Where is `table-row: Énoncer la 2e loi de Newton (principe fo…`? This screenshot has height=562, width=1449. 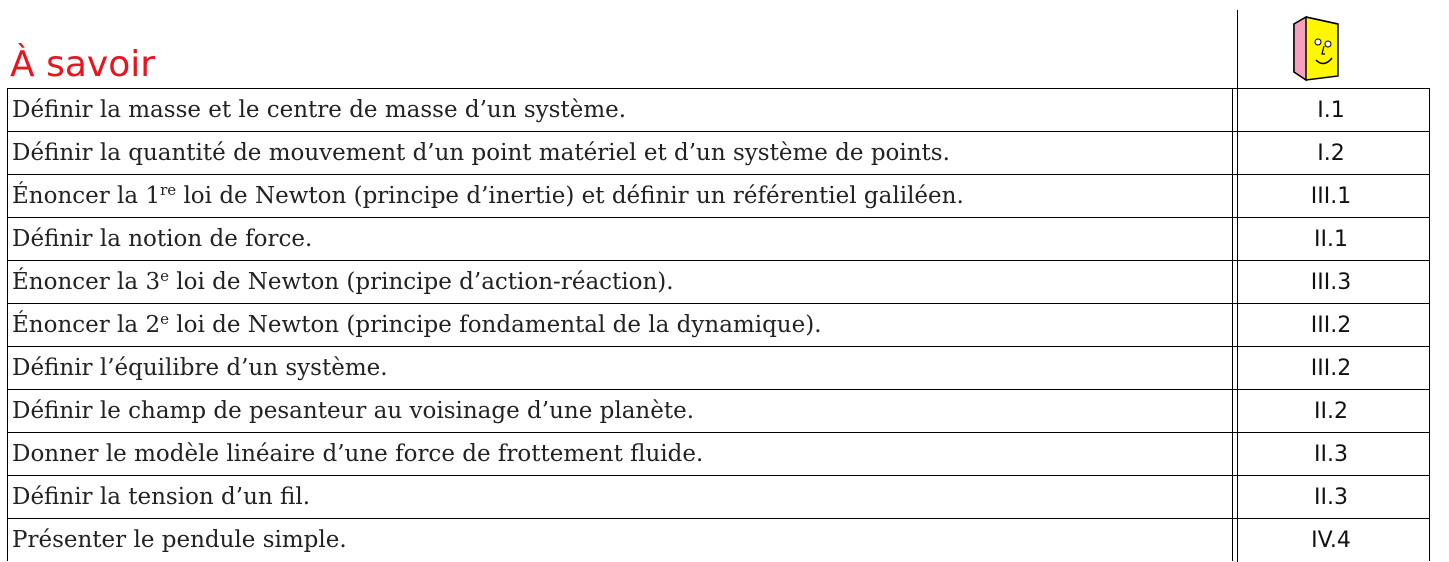 table-row: Énoncer la 2e loi de Newton (principe fo… is located at coordinates (718, 325).